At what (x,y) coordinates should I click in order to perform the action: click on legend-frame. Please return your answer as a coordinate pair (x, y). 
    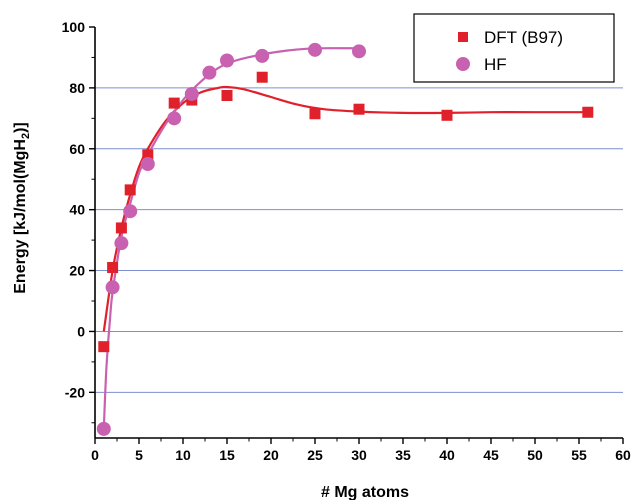
    Looking at the image, I should click on (514, 48).